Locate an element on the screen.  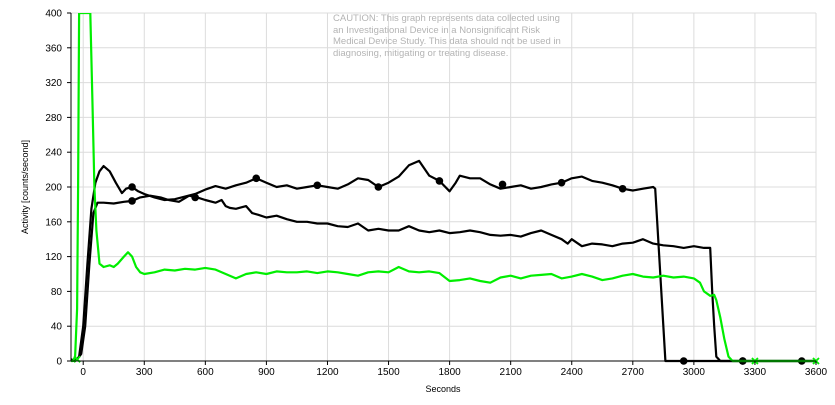
y-tick-label: 320 is located at coordinates (53, 83).